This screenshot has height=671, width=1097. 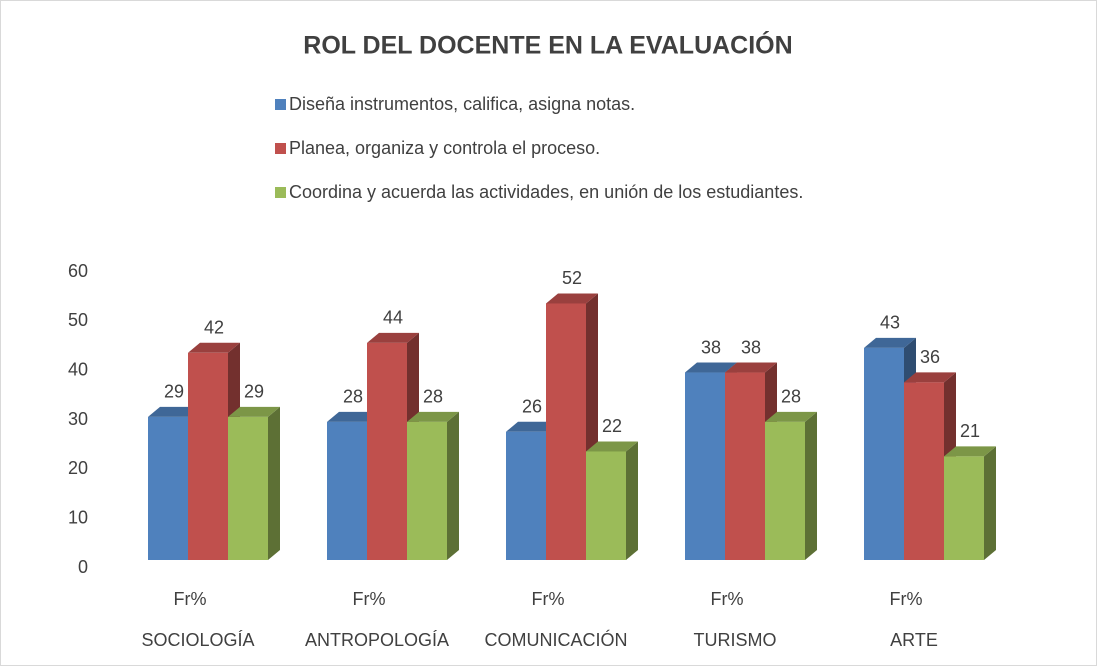 What do you see at coordinates (214, 328) in the screenshot?
I see `value-label: 42` at bounding box center [214, 328].